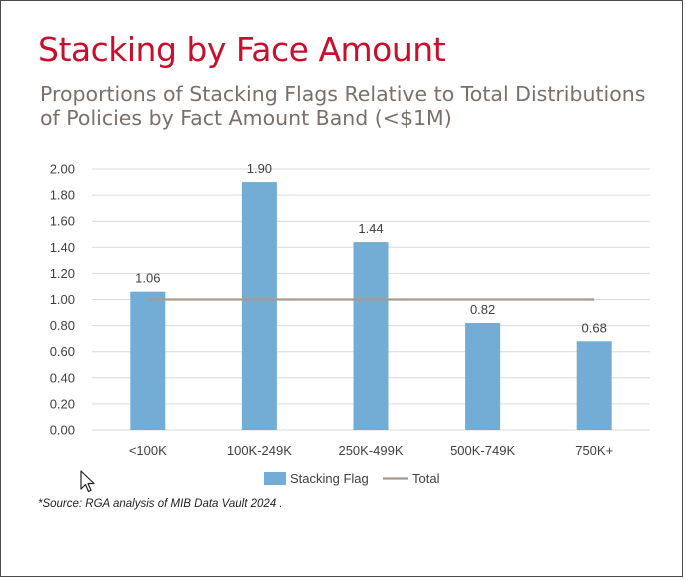 This screenshot has height=580, width=686. I want to click on legend-label-total: Total, so click(426, 478).